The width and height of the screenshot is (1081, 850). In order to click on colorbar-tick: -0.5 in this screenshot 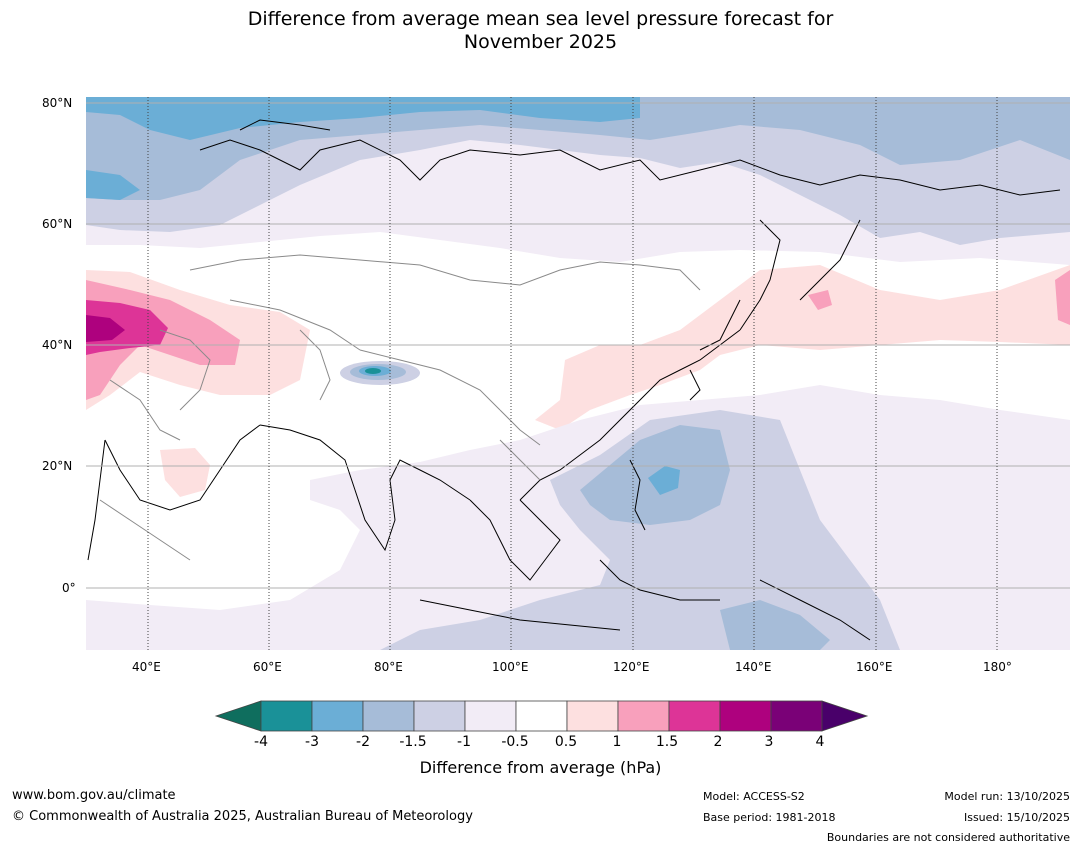, I will do `click(515, 742)`.